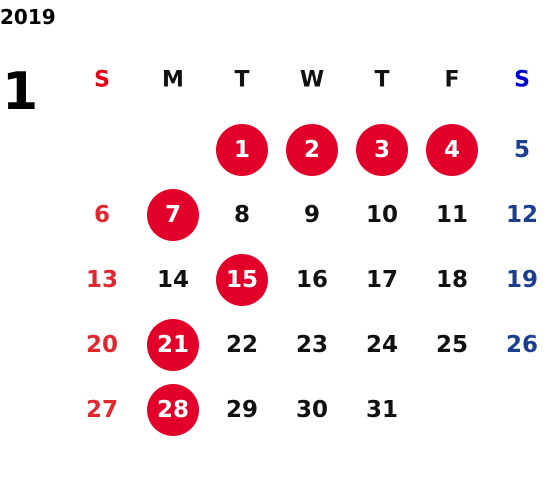 The width and height of the screenshot is (548, 503). Describe the element at coordinates (102, 280) in the screenshot. I see `day-number: 13` at that location.